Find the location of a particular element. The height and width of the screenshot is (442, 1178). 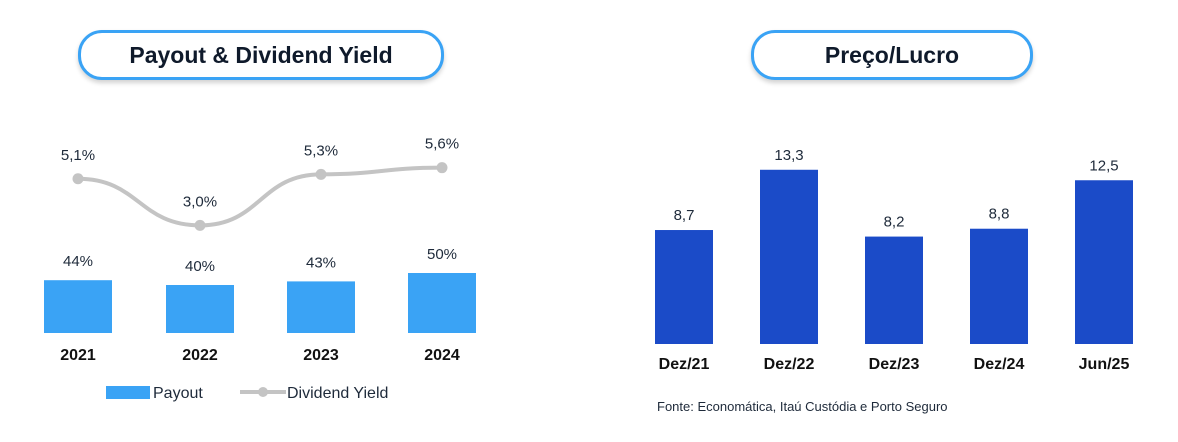

pe-data-label: 8,2 is located at coordinates (894, 222).